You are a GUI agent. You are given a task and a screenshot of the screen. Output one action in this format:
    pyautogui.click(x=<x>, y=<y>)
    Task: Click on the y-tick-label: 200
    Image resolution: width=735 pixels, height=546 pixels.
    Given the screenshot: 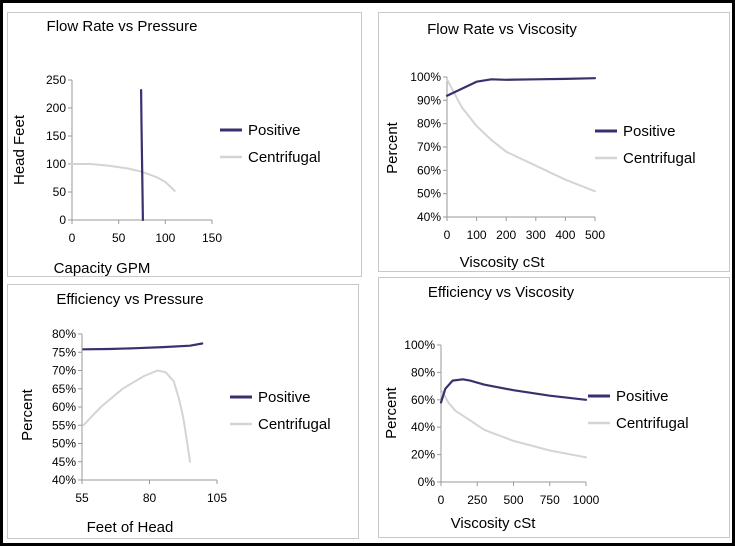 What is the action you would take?
    pyautogui.click(x=56, y=108)
    